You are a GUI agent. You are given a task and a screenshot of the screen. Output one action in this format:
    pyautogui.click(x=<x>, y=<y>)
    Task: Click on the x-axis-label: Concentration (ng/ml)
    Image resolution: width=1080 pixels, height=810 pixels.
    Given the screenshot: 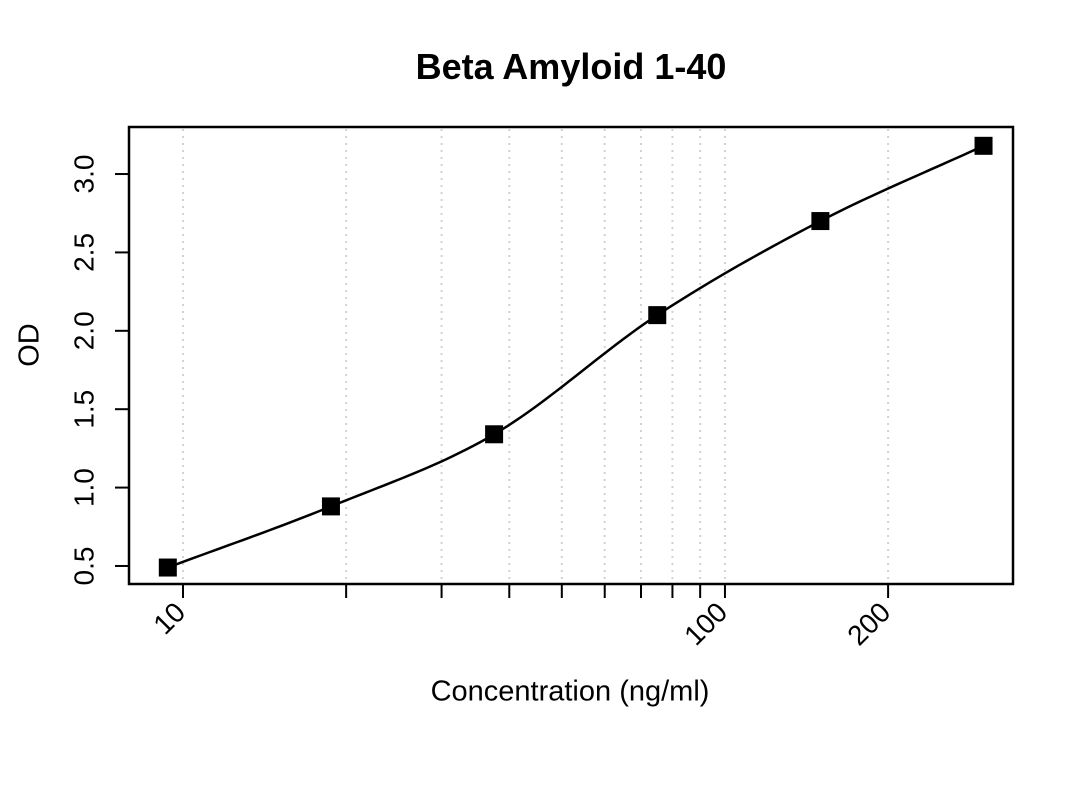 What is the action you would take?
    pyautogui.click(x=570, y=691)
    